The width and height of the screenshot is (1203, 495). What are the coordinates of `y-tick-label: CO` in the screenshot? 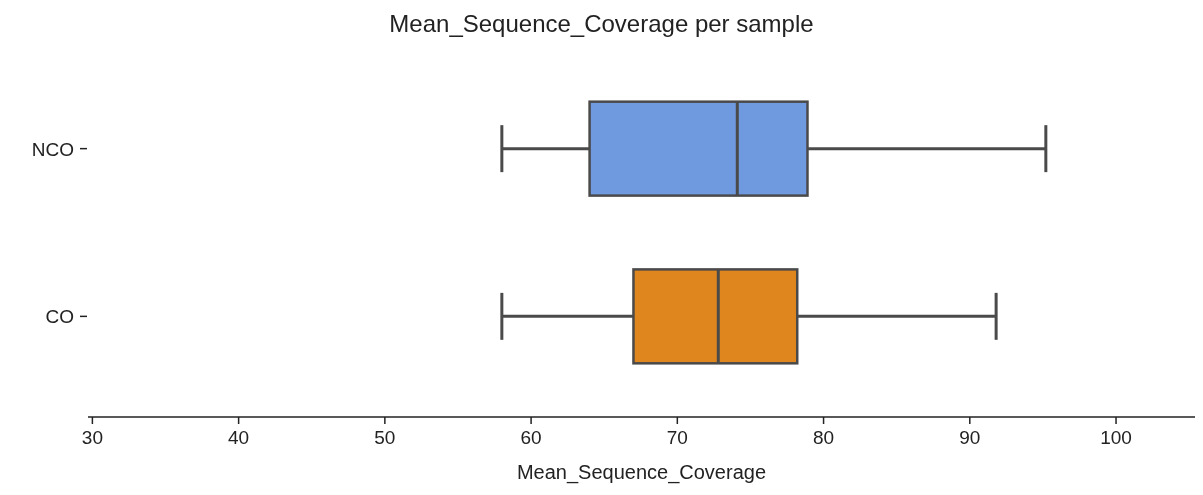 It's located at (59, 317).